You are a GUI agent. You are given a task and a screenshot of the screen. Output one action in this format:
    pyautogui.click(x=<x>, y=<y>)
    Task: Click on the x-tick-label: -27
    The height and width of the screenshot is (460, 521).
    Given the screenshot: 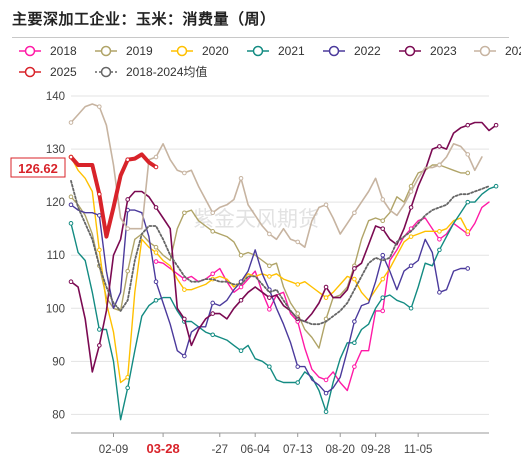 What is the action you would take?
    pyautogui.click(x=219, y=450)
    